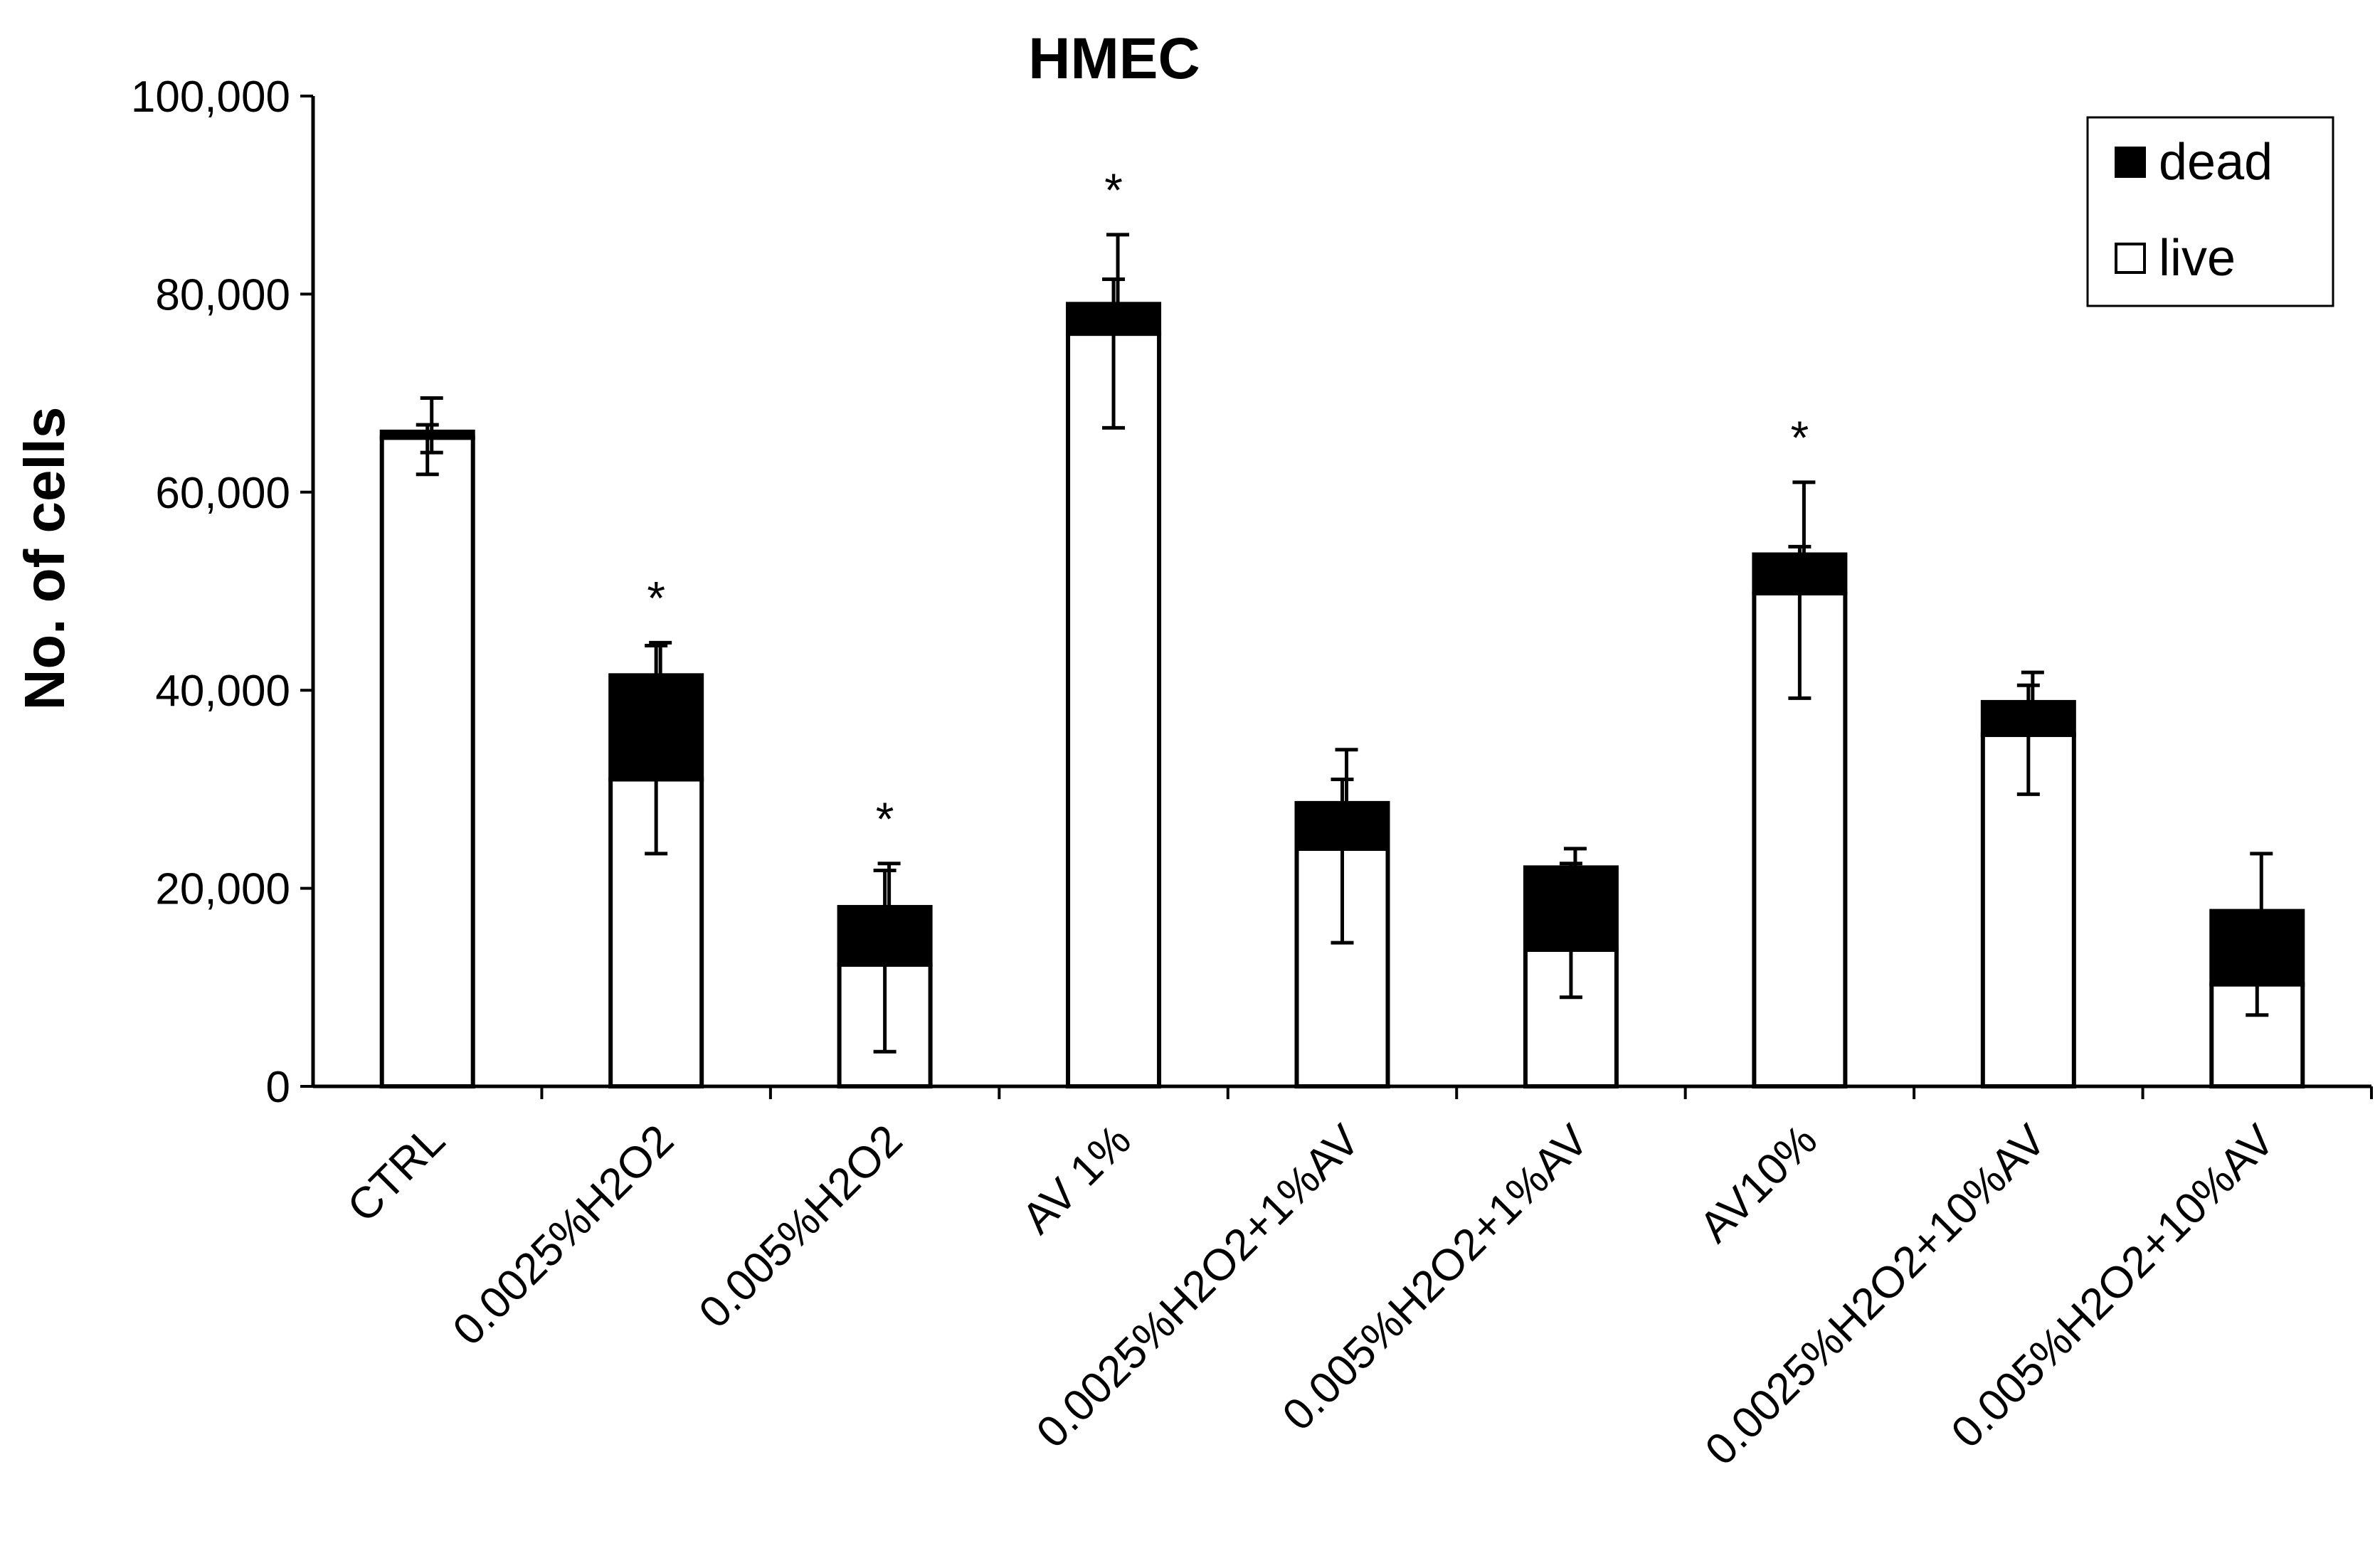  What do you see at coordinates (1570, 931) in the screenshot?
I see `error-bar-live-0-005-h2o2-1-av` at bounding box center [1570, 931].